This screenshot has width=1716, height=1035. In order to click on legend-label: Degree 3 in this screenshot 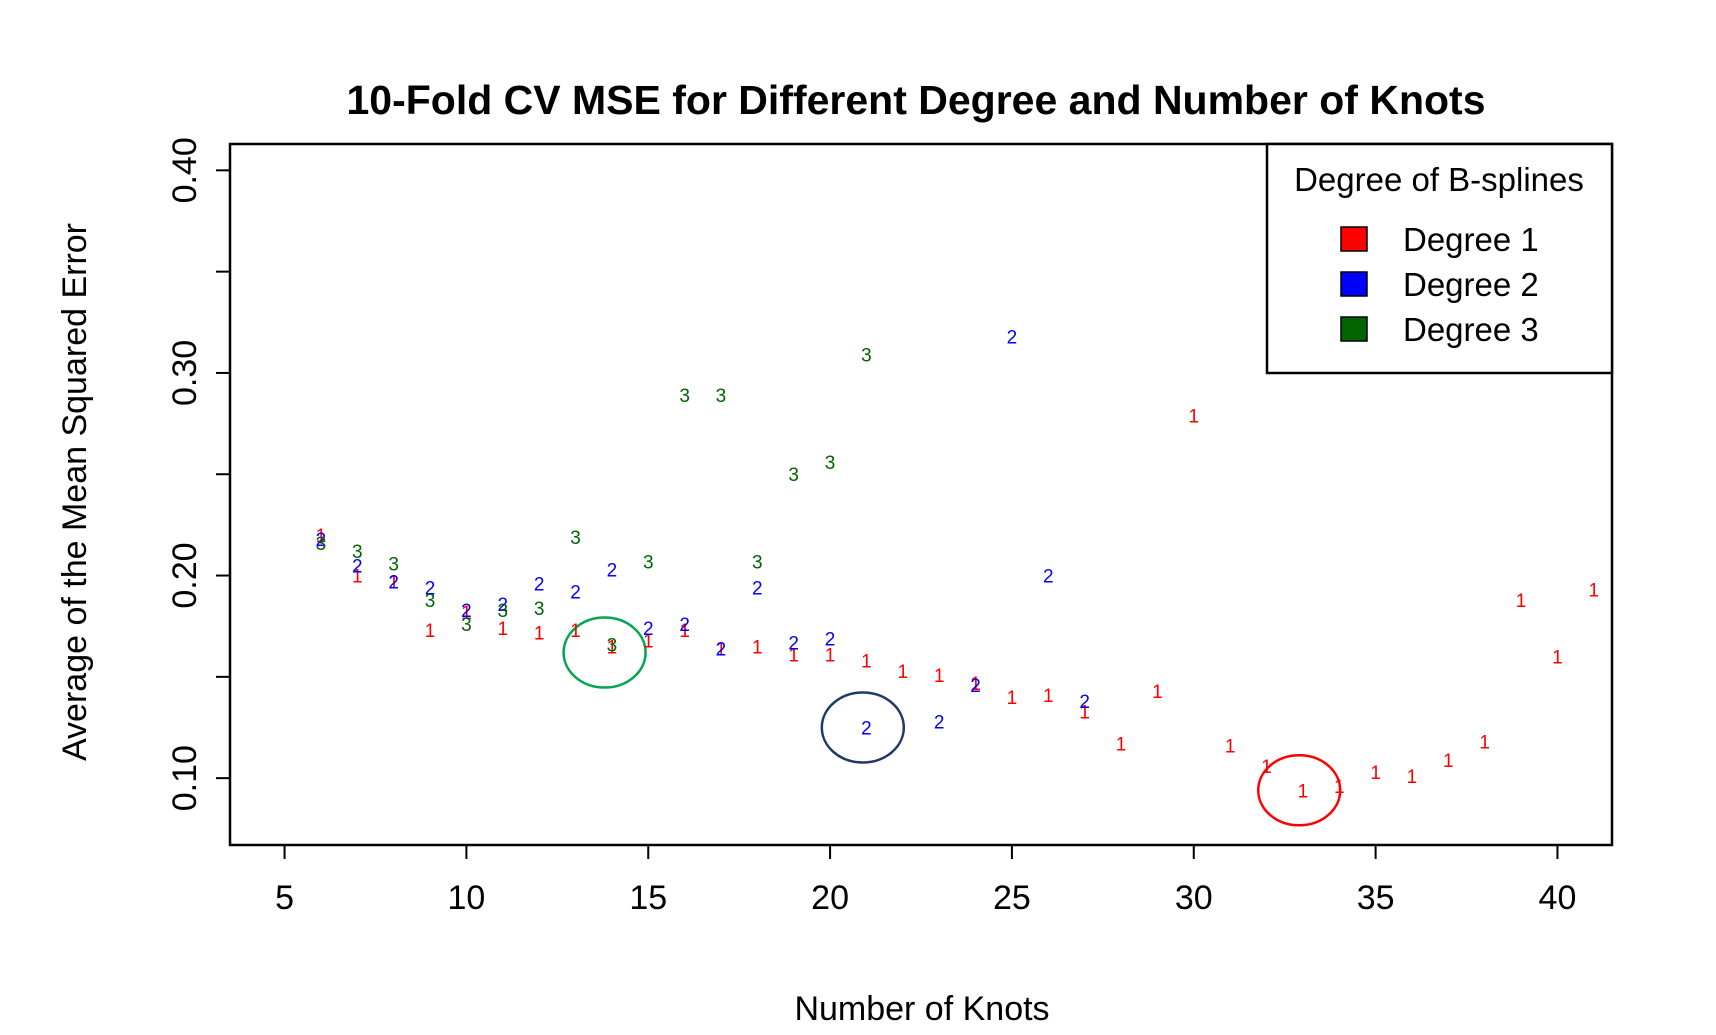, I will do `click(1471, 329)`.